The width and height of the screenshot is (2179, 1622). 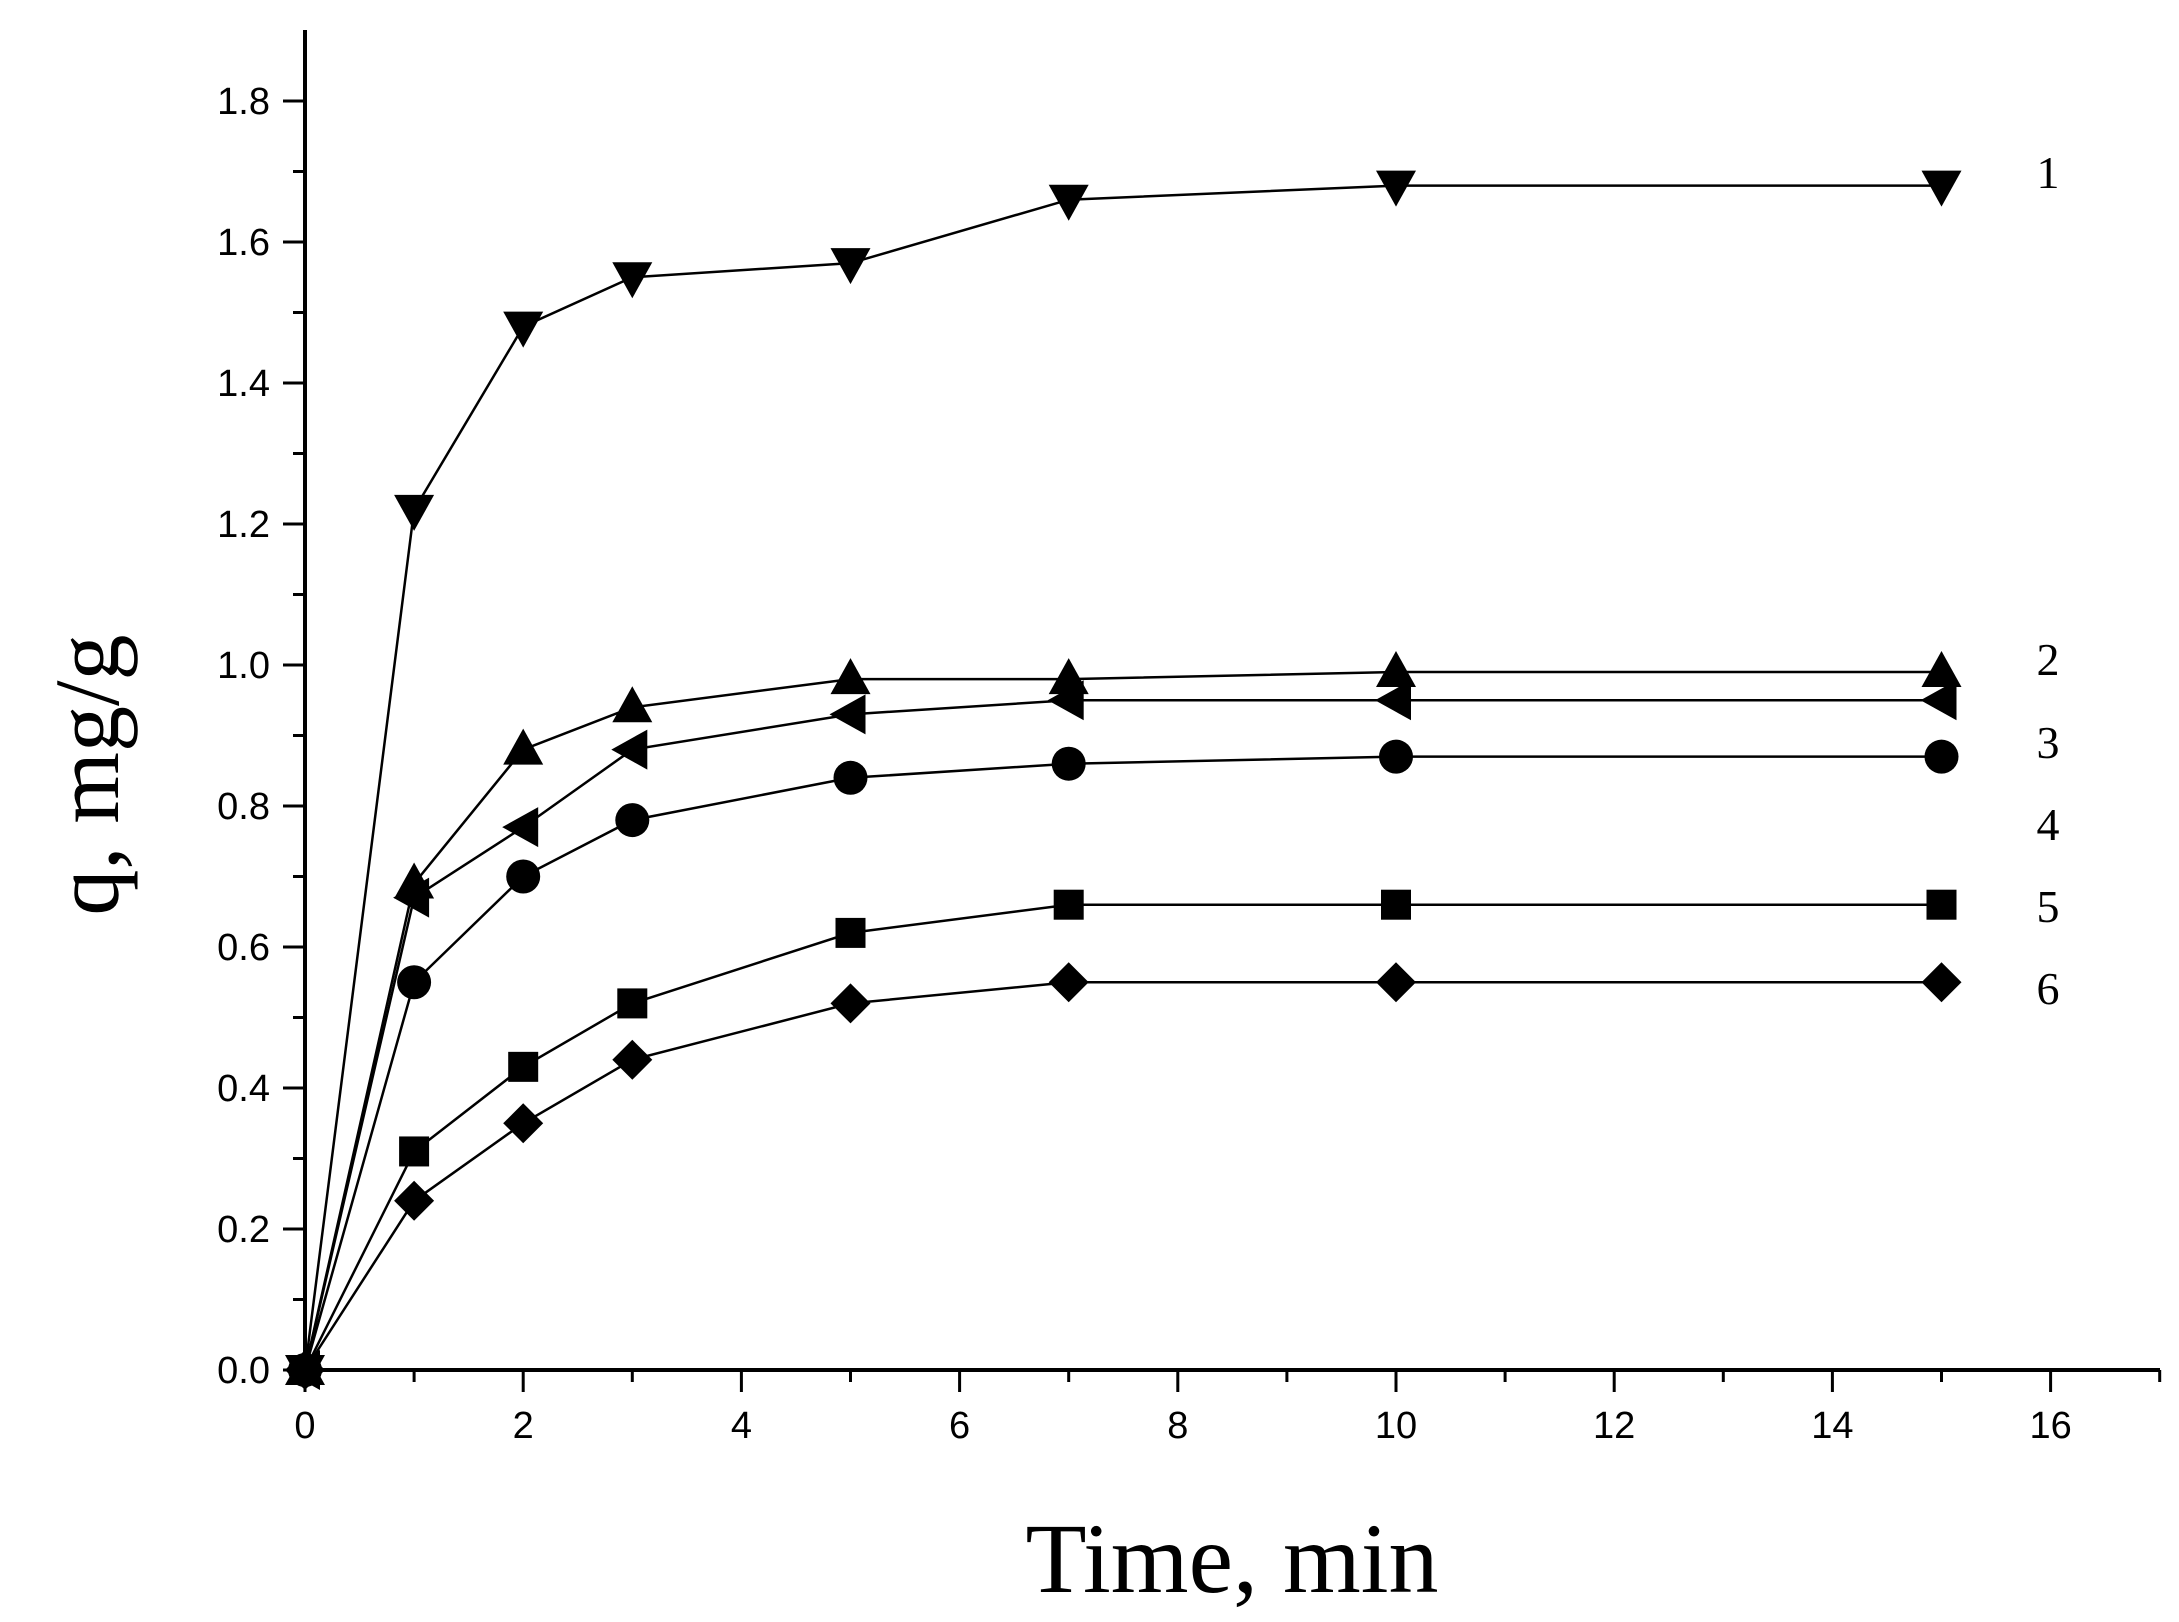 I want to click on y-tick-label: 0.4, so click(x=243, y=1089).